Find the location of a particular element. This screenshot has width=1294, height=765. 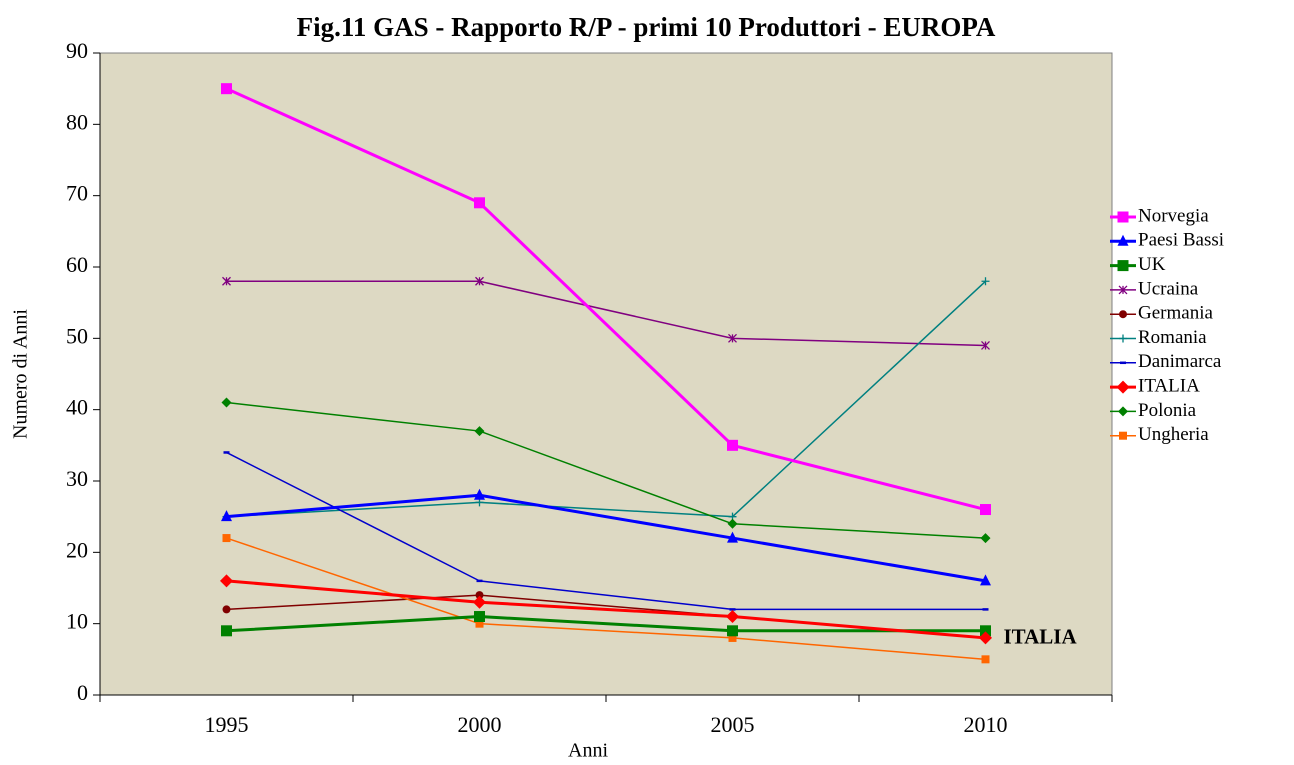

y-tick-label: 50 is located at coordinates (77, 335).